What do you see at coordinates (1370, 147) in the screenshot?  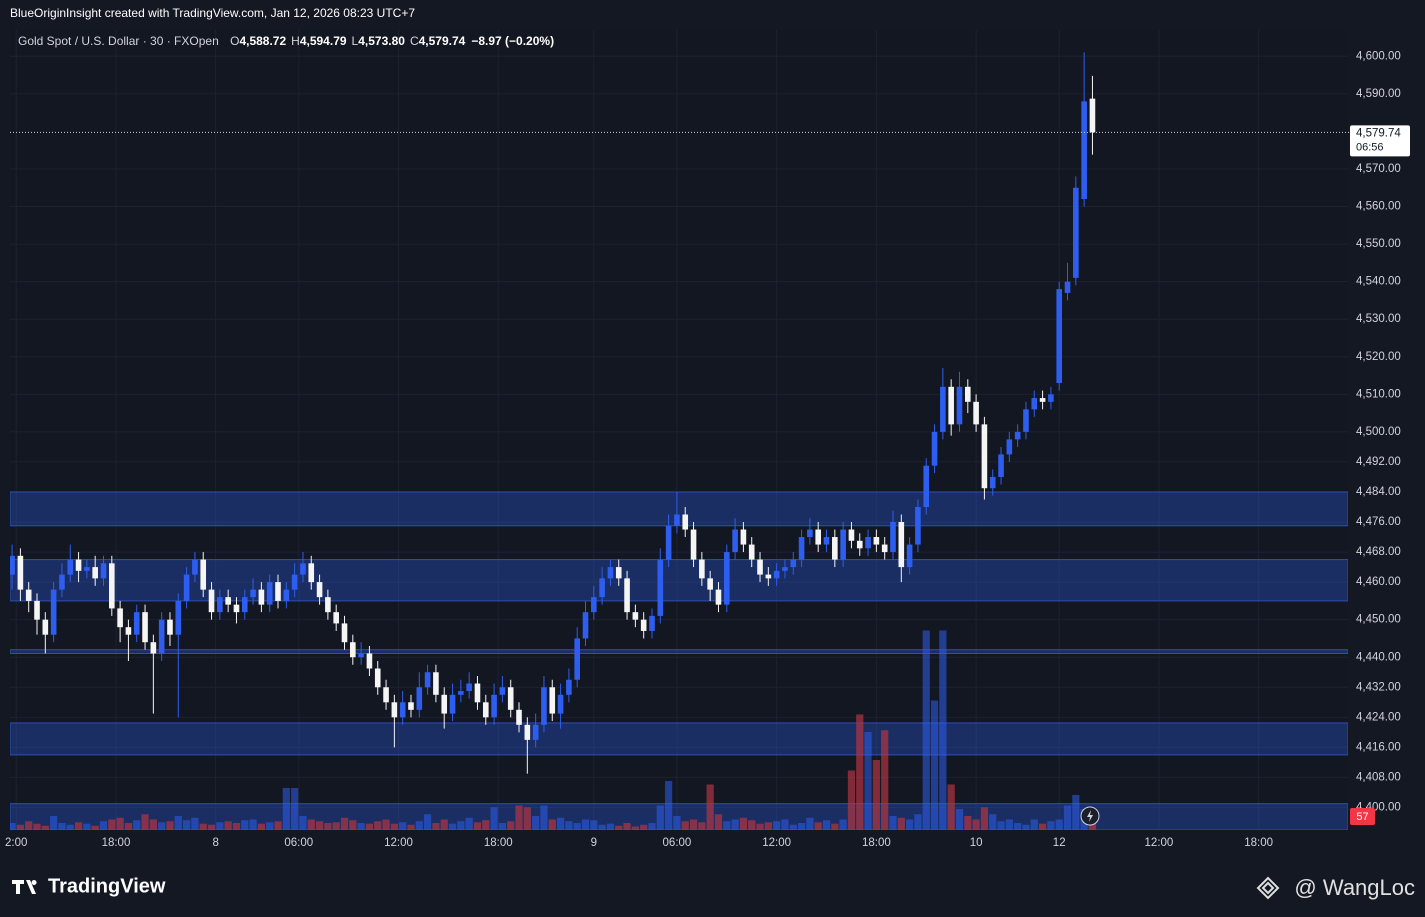 I see `countdown: 06:56` at bounding box center [1370, 147].